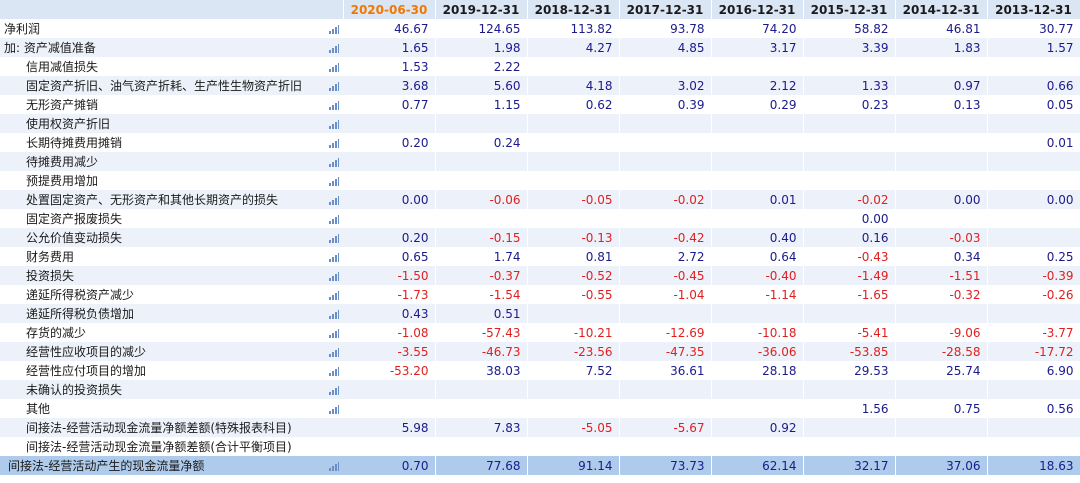 The width and height of the screenshot is (1080, 483). What do you see at coordinates (1033, 28) in the screenshot?
I see `value-cell: 30.77` at bounding box center [1033, 28].